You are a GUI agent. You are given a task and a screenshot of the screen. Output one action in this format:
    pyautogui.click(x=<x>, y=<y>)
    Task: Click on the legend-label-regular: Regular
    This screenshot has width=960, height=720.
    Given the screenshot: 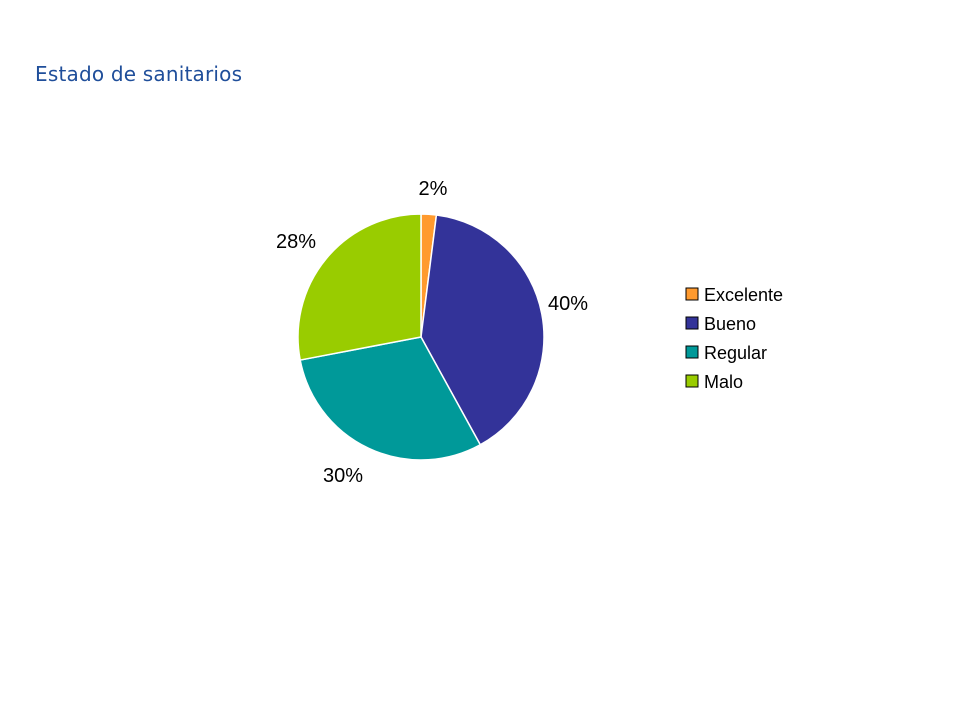 What is the action you would take?
    pyautogui.click(x=735, y=353)
    